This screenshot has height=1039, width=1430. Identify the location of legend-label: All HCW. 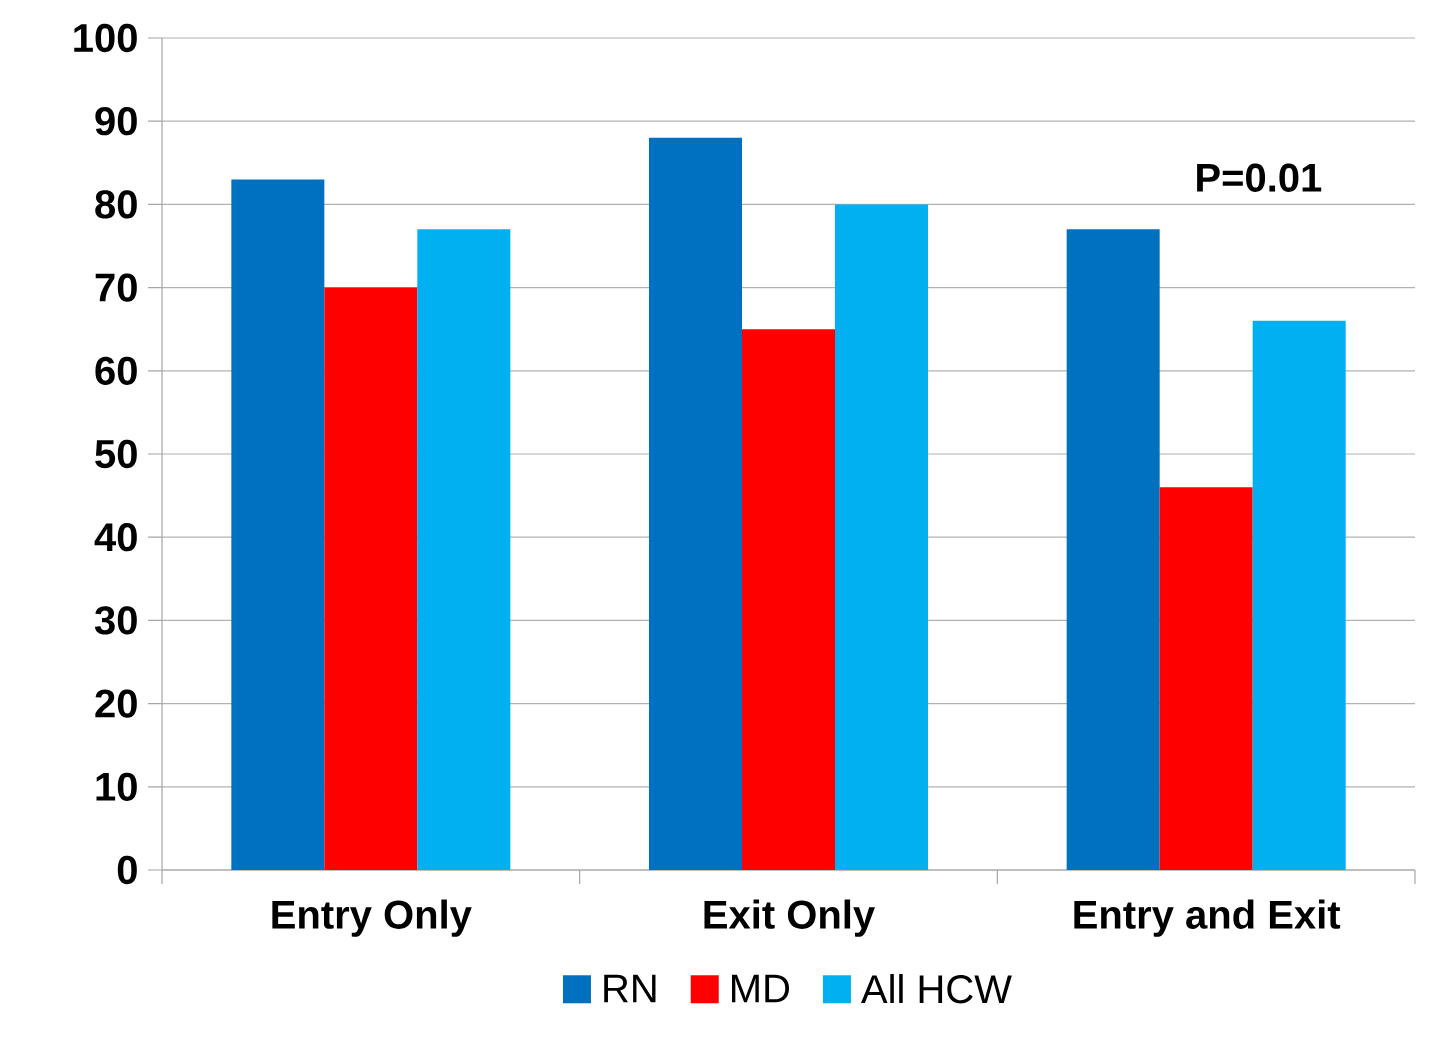
(936, 989).